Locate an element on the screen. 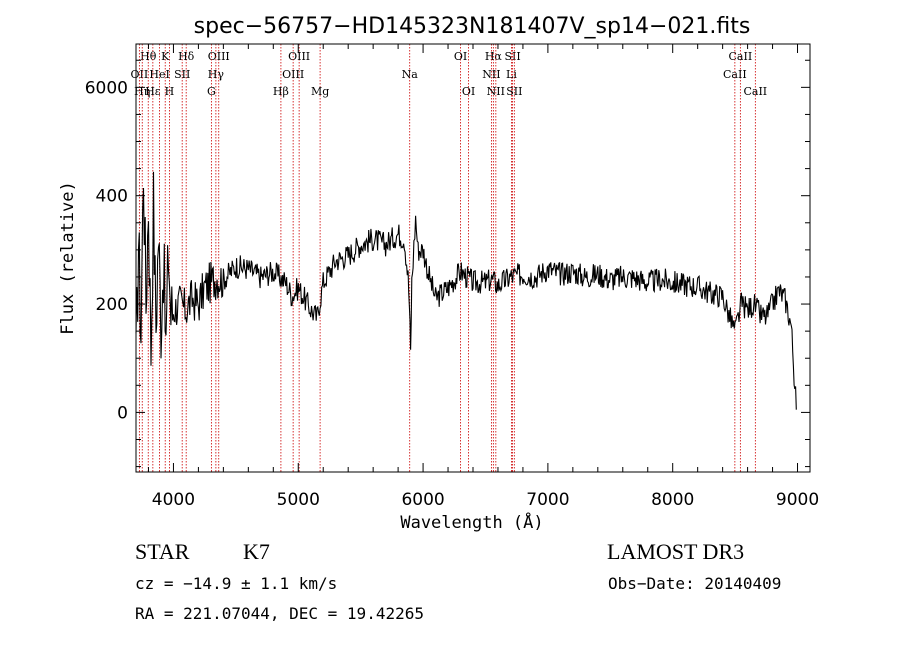 The image size is (900, 649). y-axis-label: Flux (relative) is located at coordinates (68, 258).